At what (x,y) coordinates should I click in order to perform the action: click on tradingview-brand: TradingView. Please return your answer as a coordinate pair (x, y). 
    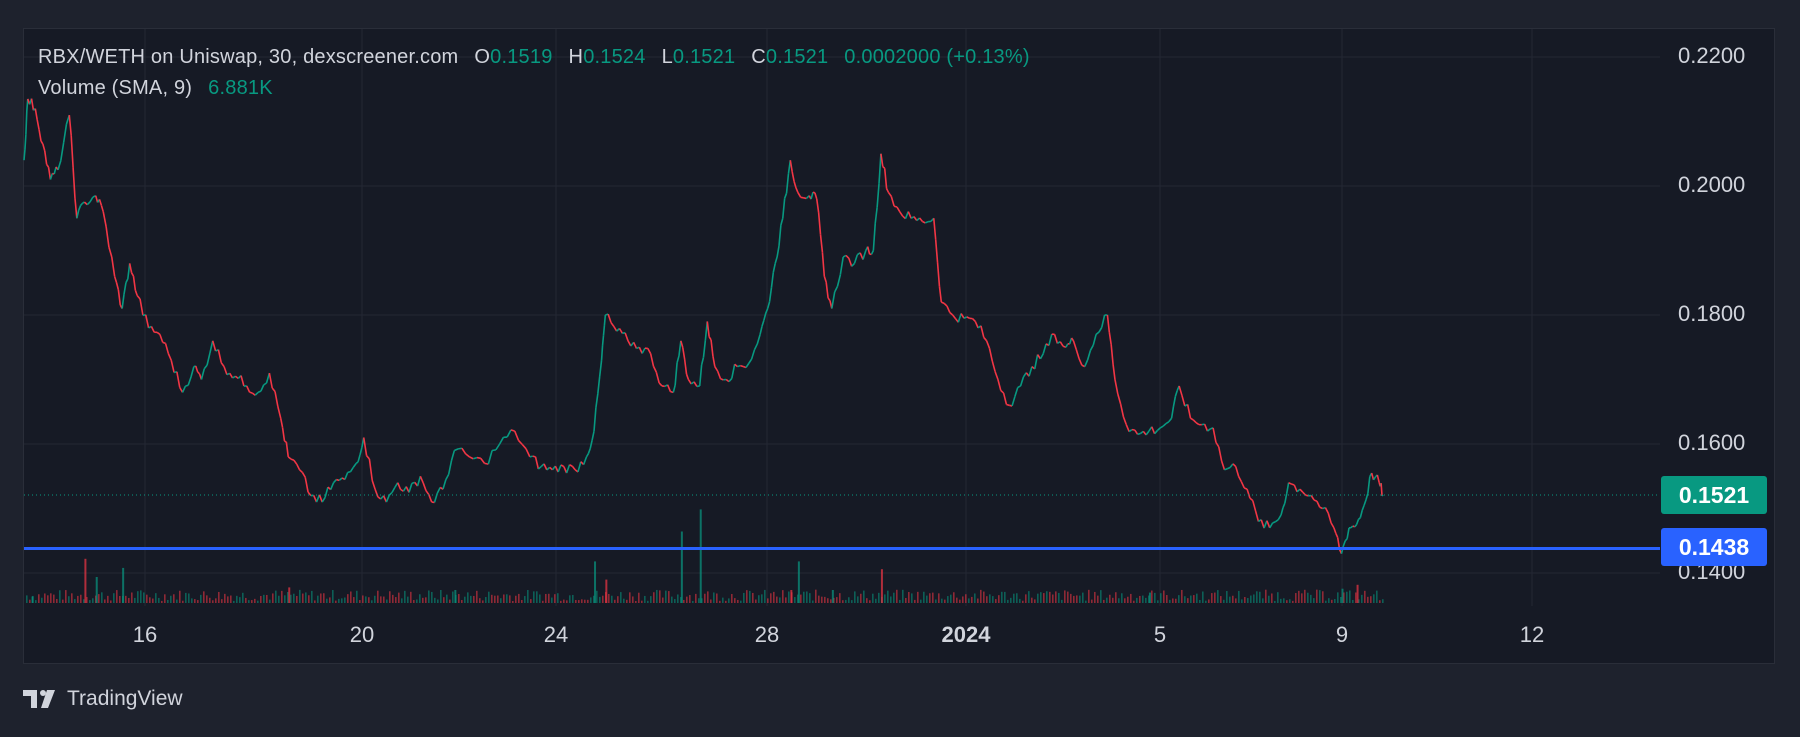
    Looking at the image, I should click on (103, 699).